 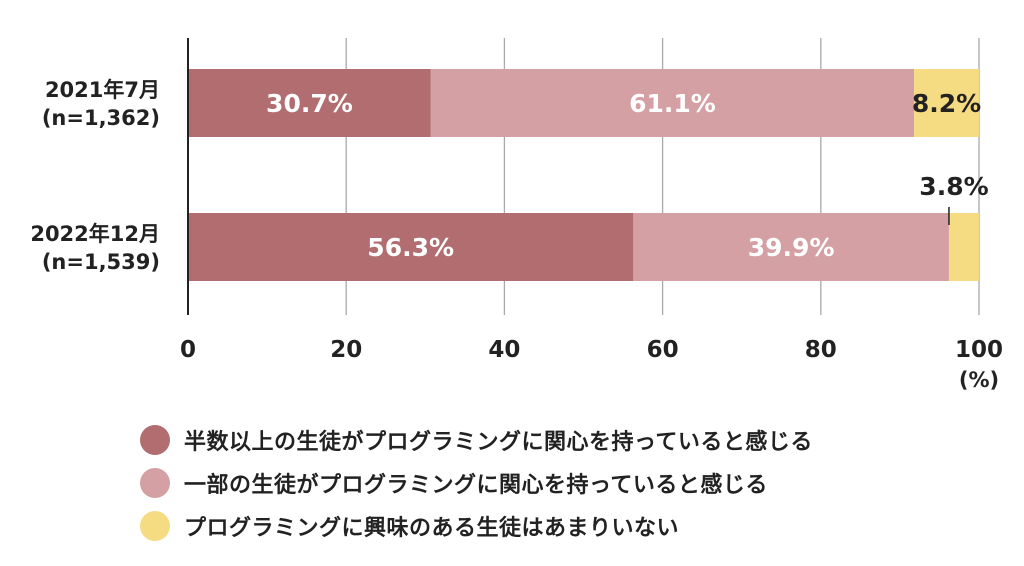 What do you see at coordinates (188, 350) in the screenshot?
I see `x-tick-label: 0` at bounding box center [188, 350].